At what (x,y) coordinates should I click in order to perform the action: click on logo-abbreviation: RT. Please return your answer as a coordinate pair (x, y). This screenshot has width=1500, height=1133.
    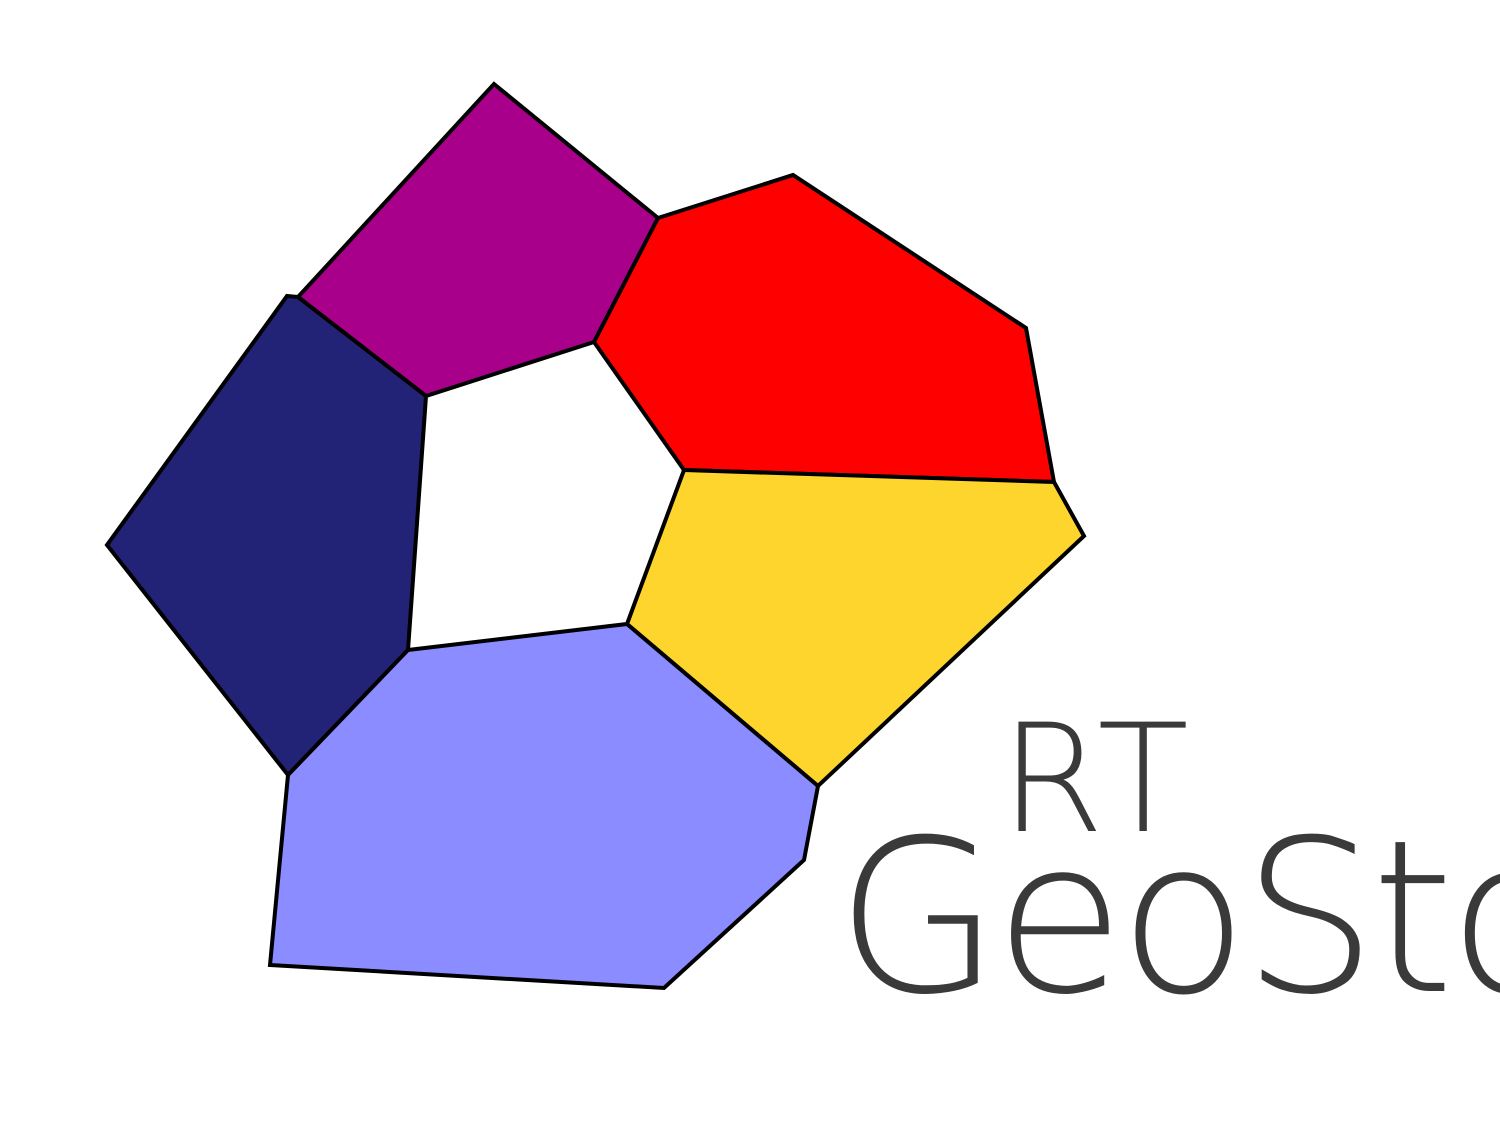
    Looking at the image, I should click on (1096, 780).